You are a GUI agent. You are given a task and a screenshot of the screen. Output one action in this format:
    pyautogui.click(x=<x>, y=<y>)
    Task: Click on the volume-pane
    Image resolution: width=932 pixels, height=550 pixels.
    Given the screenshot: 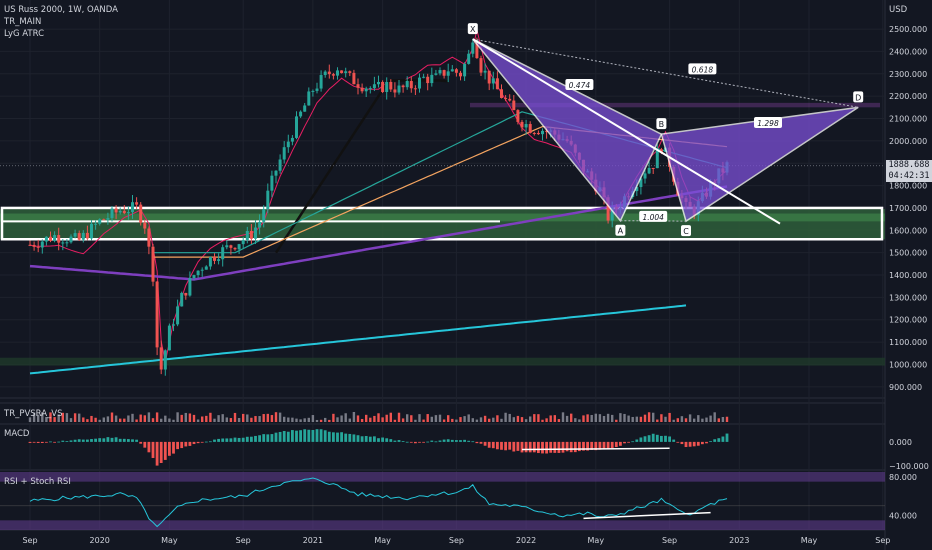 What is the action you would take?
    pyautogui.click(x=378, y=417)
    